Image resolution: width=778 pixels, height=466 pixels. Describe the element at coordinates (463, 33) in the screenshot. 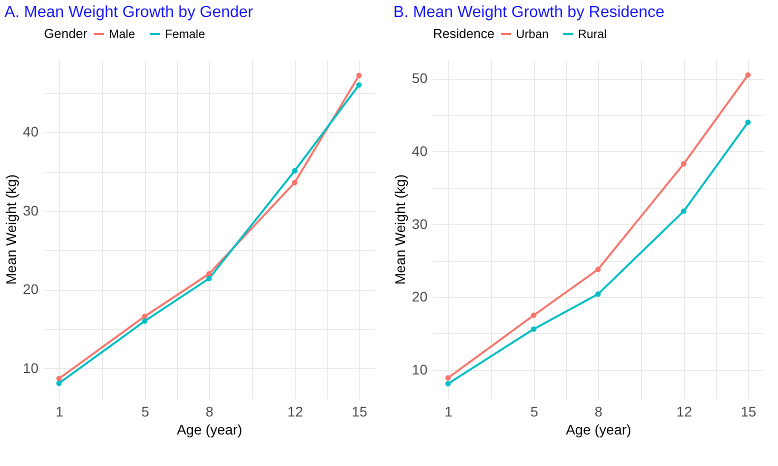

I see `legend-title: Residence` at that location.